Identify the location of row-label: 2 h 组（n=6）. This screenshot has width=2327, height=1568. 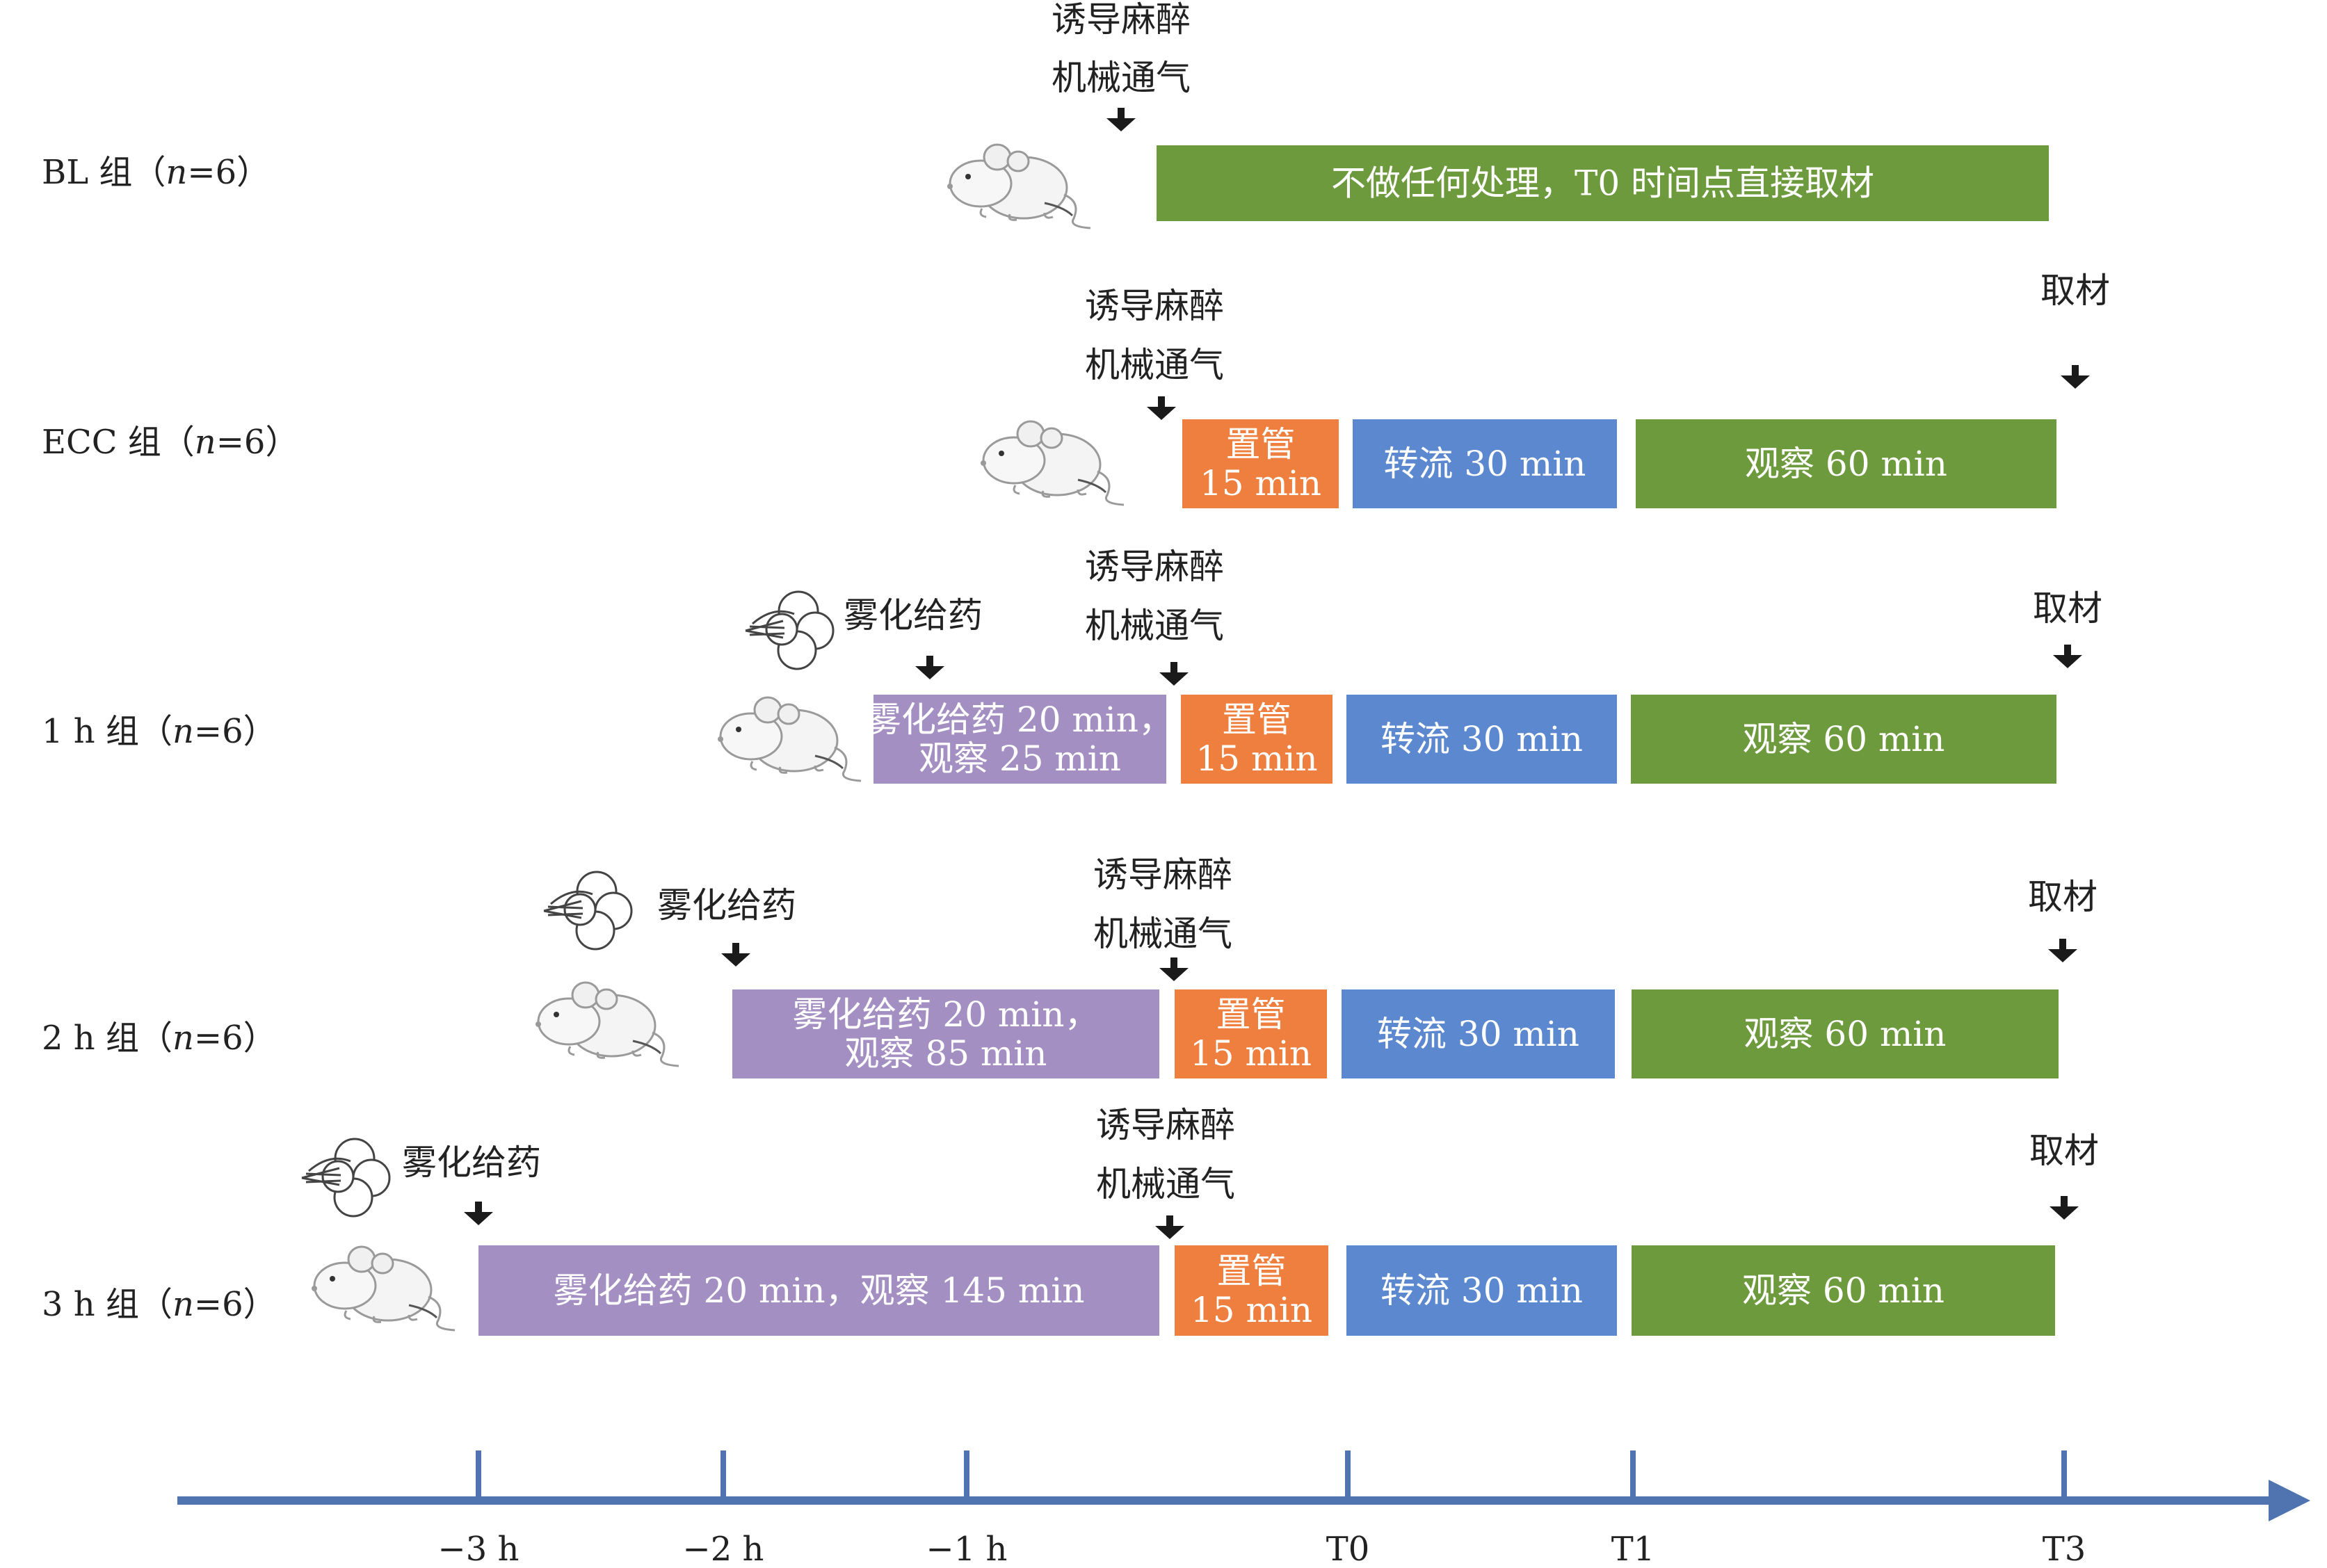
(159, 1038).